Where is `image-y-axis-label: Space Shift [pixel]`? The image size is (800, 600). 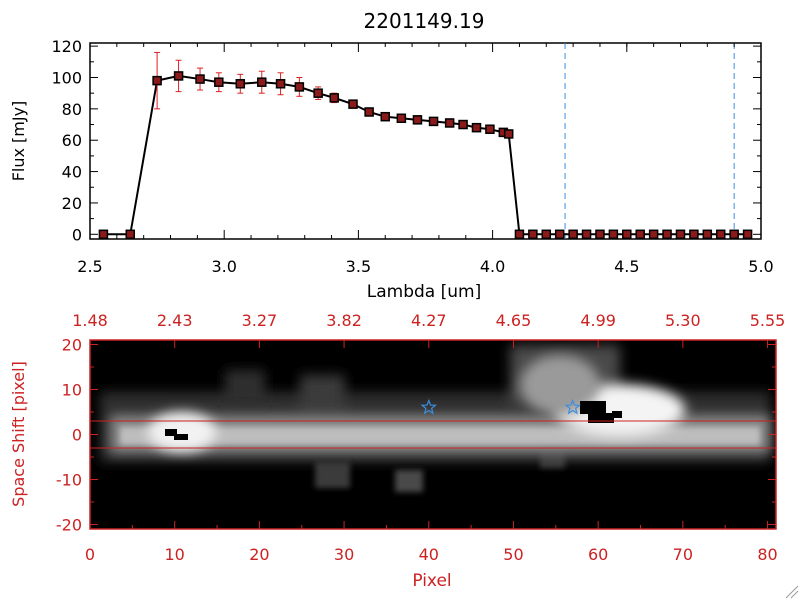 image-y-axis-label: Space Shift [pixel] is located at coordinates (18, 434).